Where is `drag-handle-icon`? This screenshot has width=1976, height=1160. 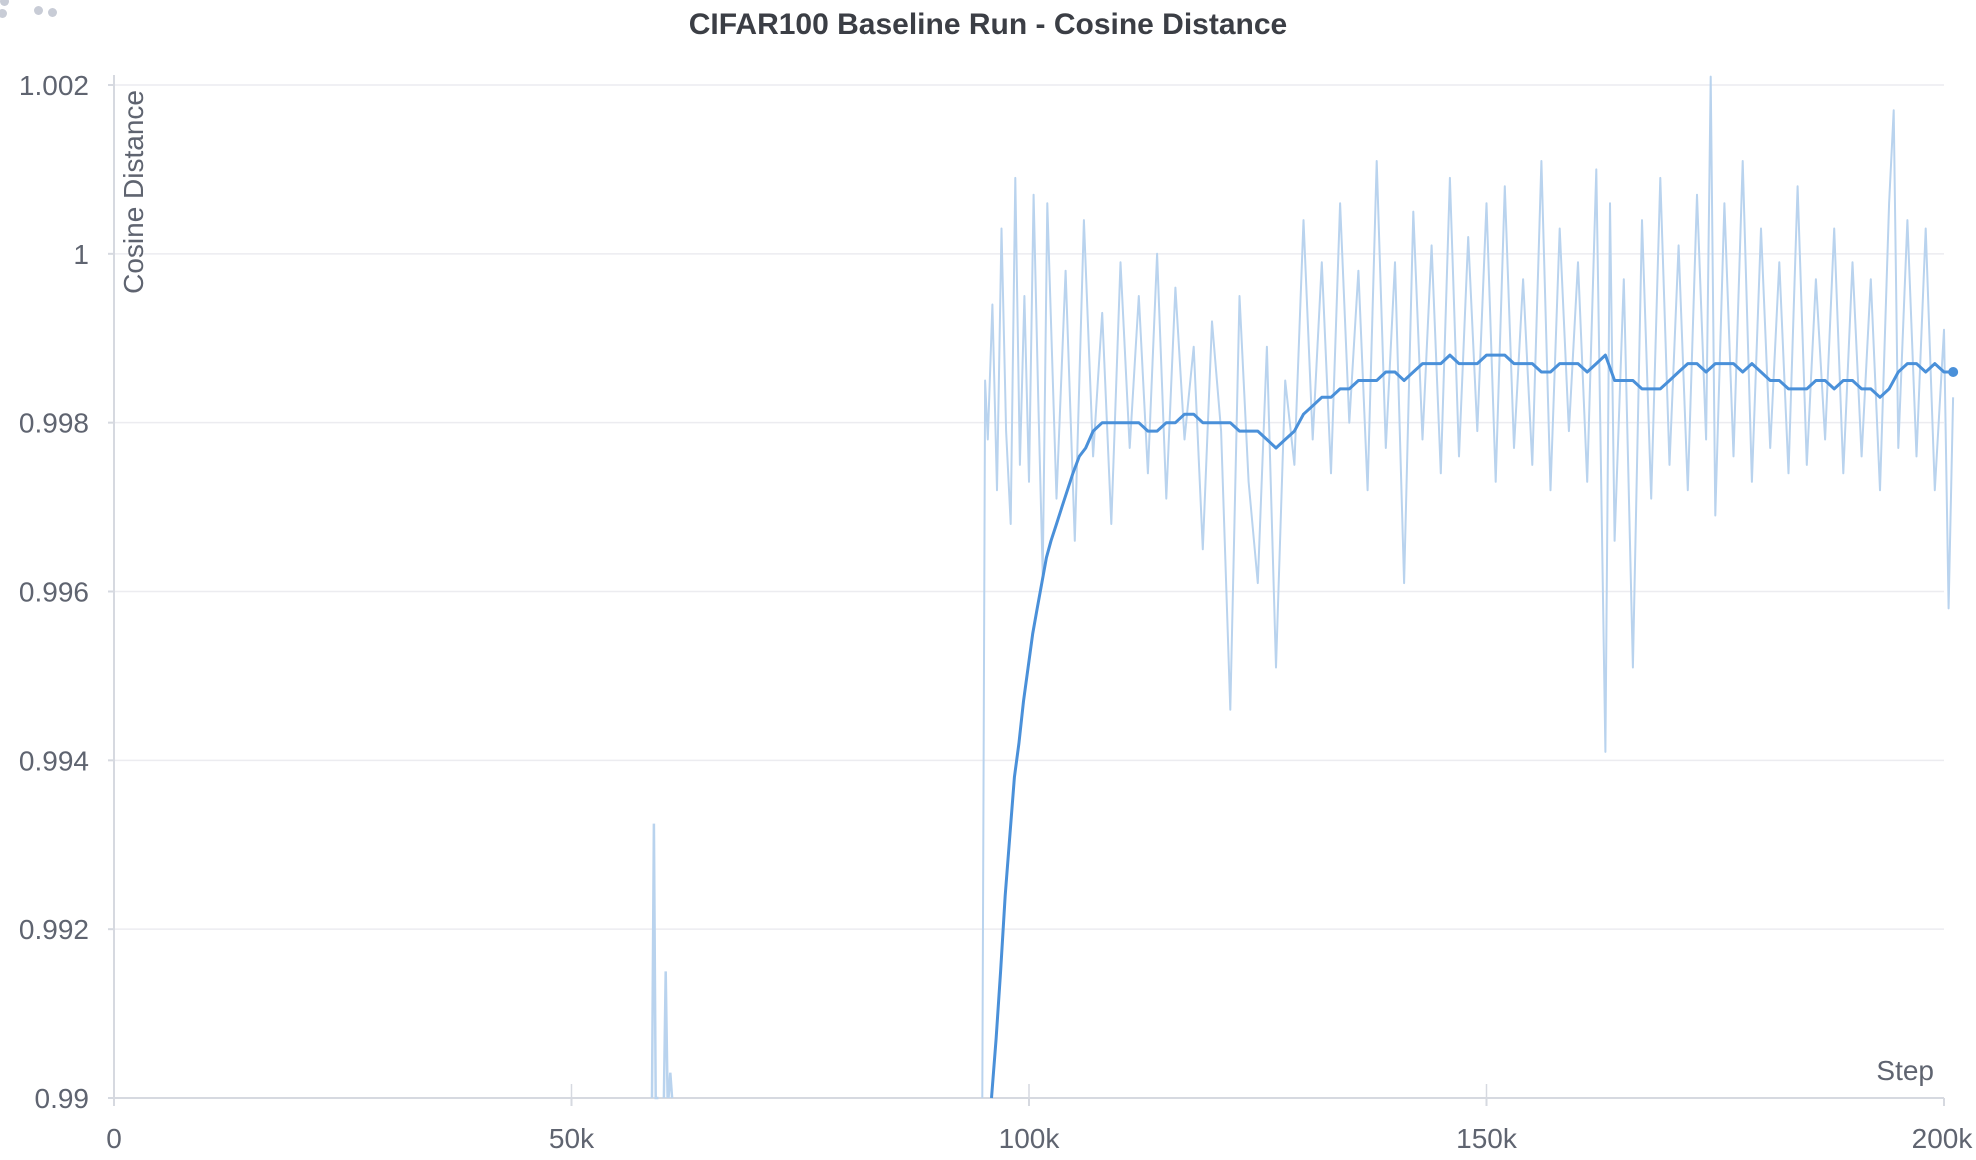
drag-handle-icon is located at coordinates (35, 12).